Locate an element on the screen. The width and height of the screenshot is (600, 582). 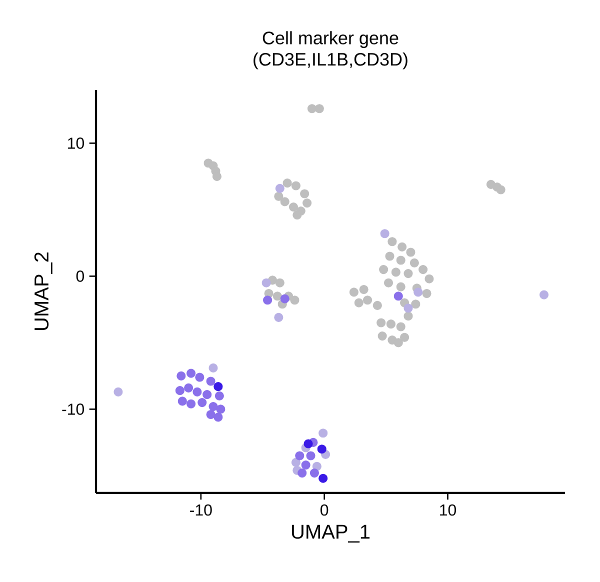
chart-subtitle: (CD3E,IL1B,CD3D) is located at coordinates (331, 61).